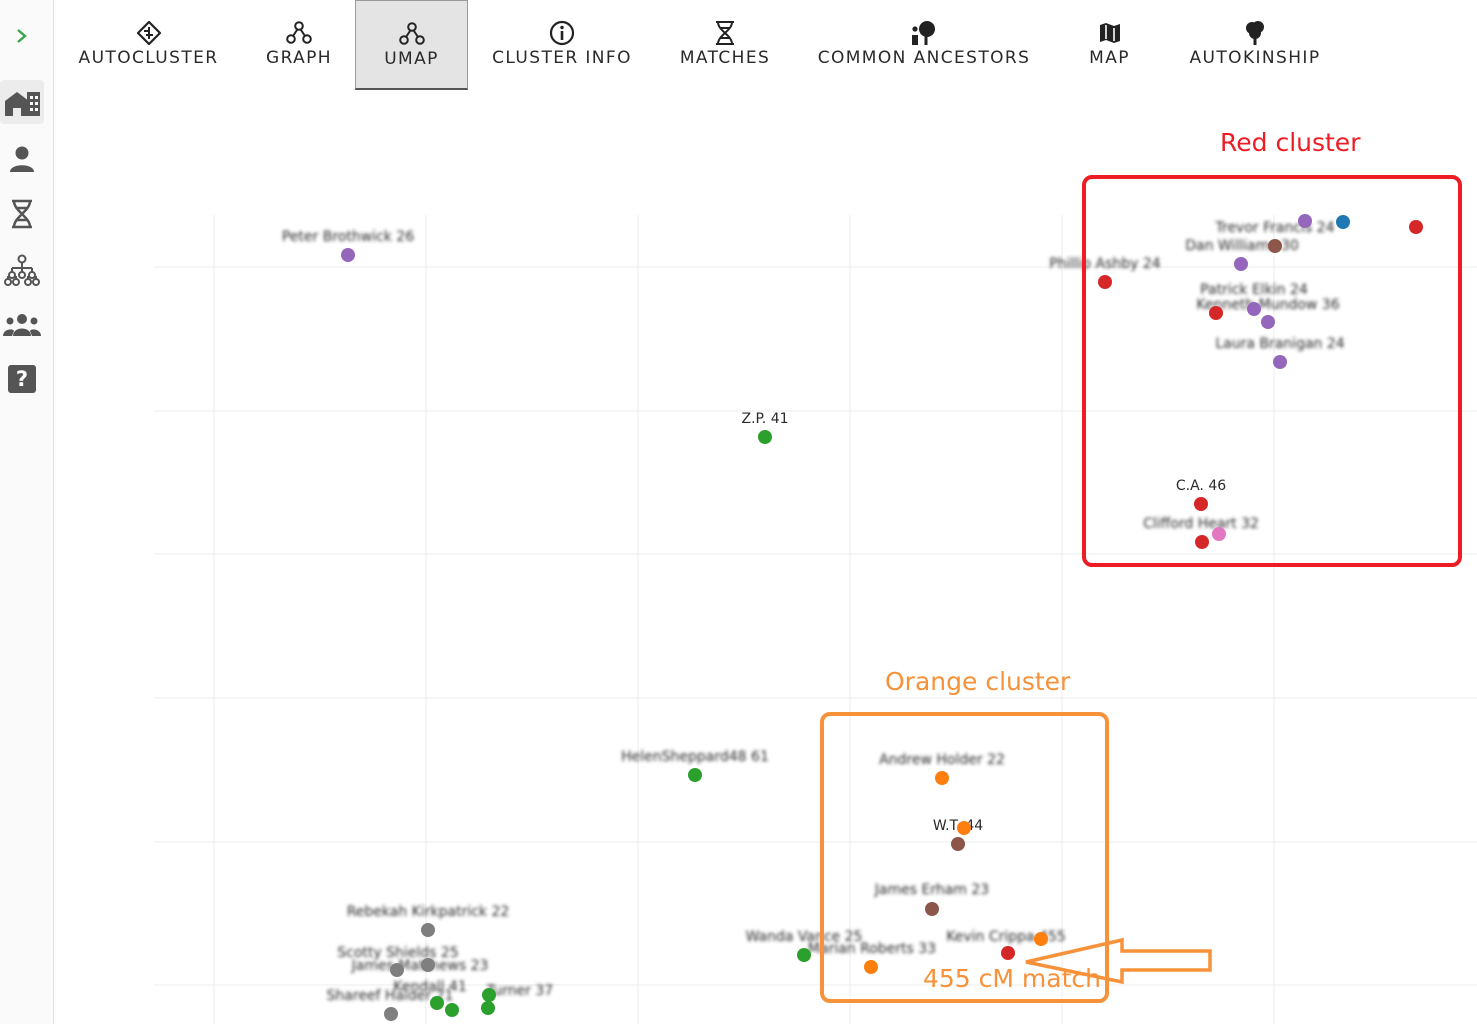 This screenshot has width=1477, height=1024. Describe the element at coordinates (420, 966) in the screenshot. I see `point-label: James Matthews 23` at that location.